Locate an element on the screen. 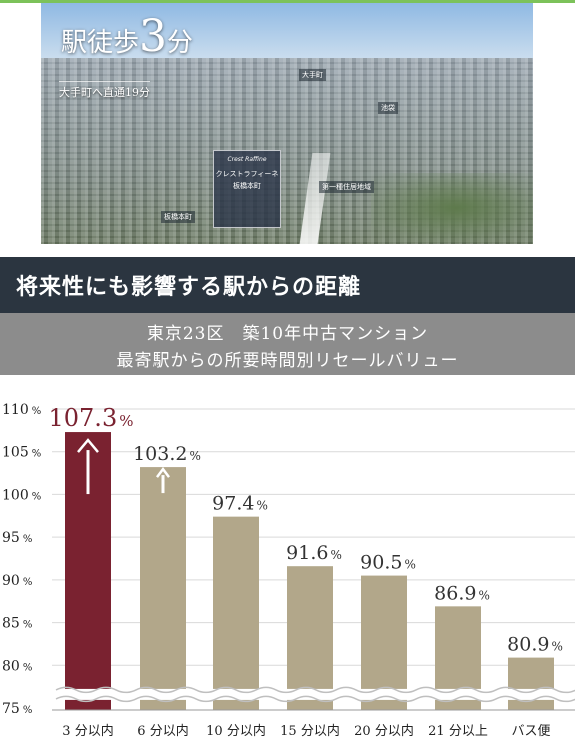  top-accent-line is located at coordinates (287, 1).